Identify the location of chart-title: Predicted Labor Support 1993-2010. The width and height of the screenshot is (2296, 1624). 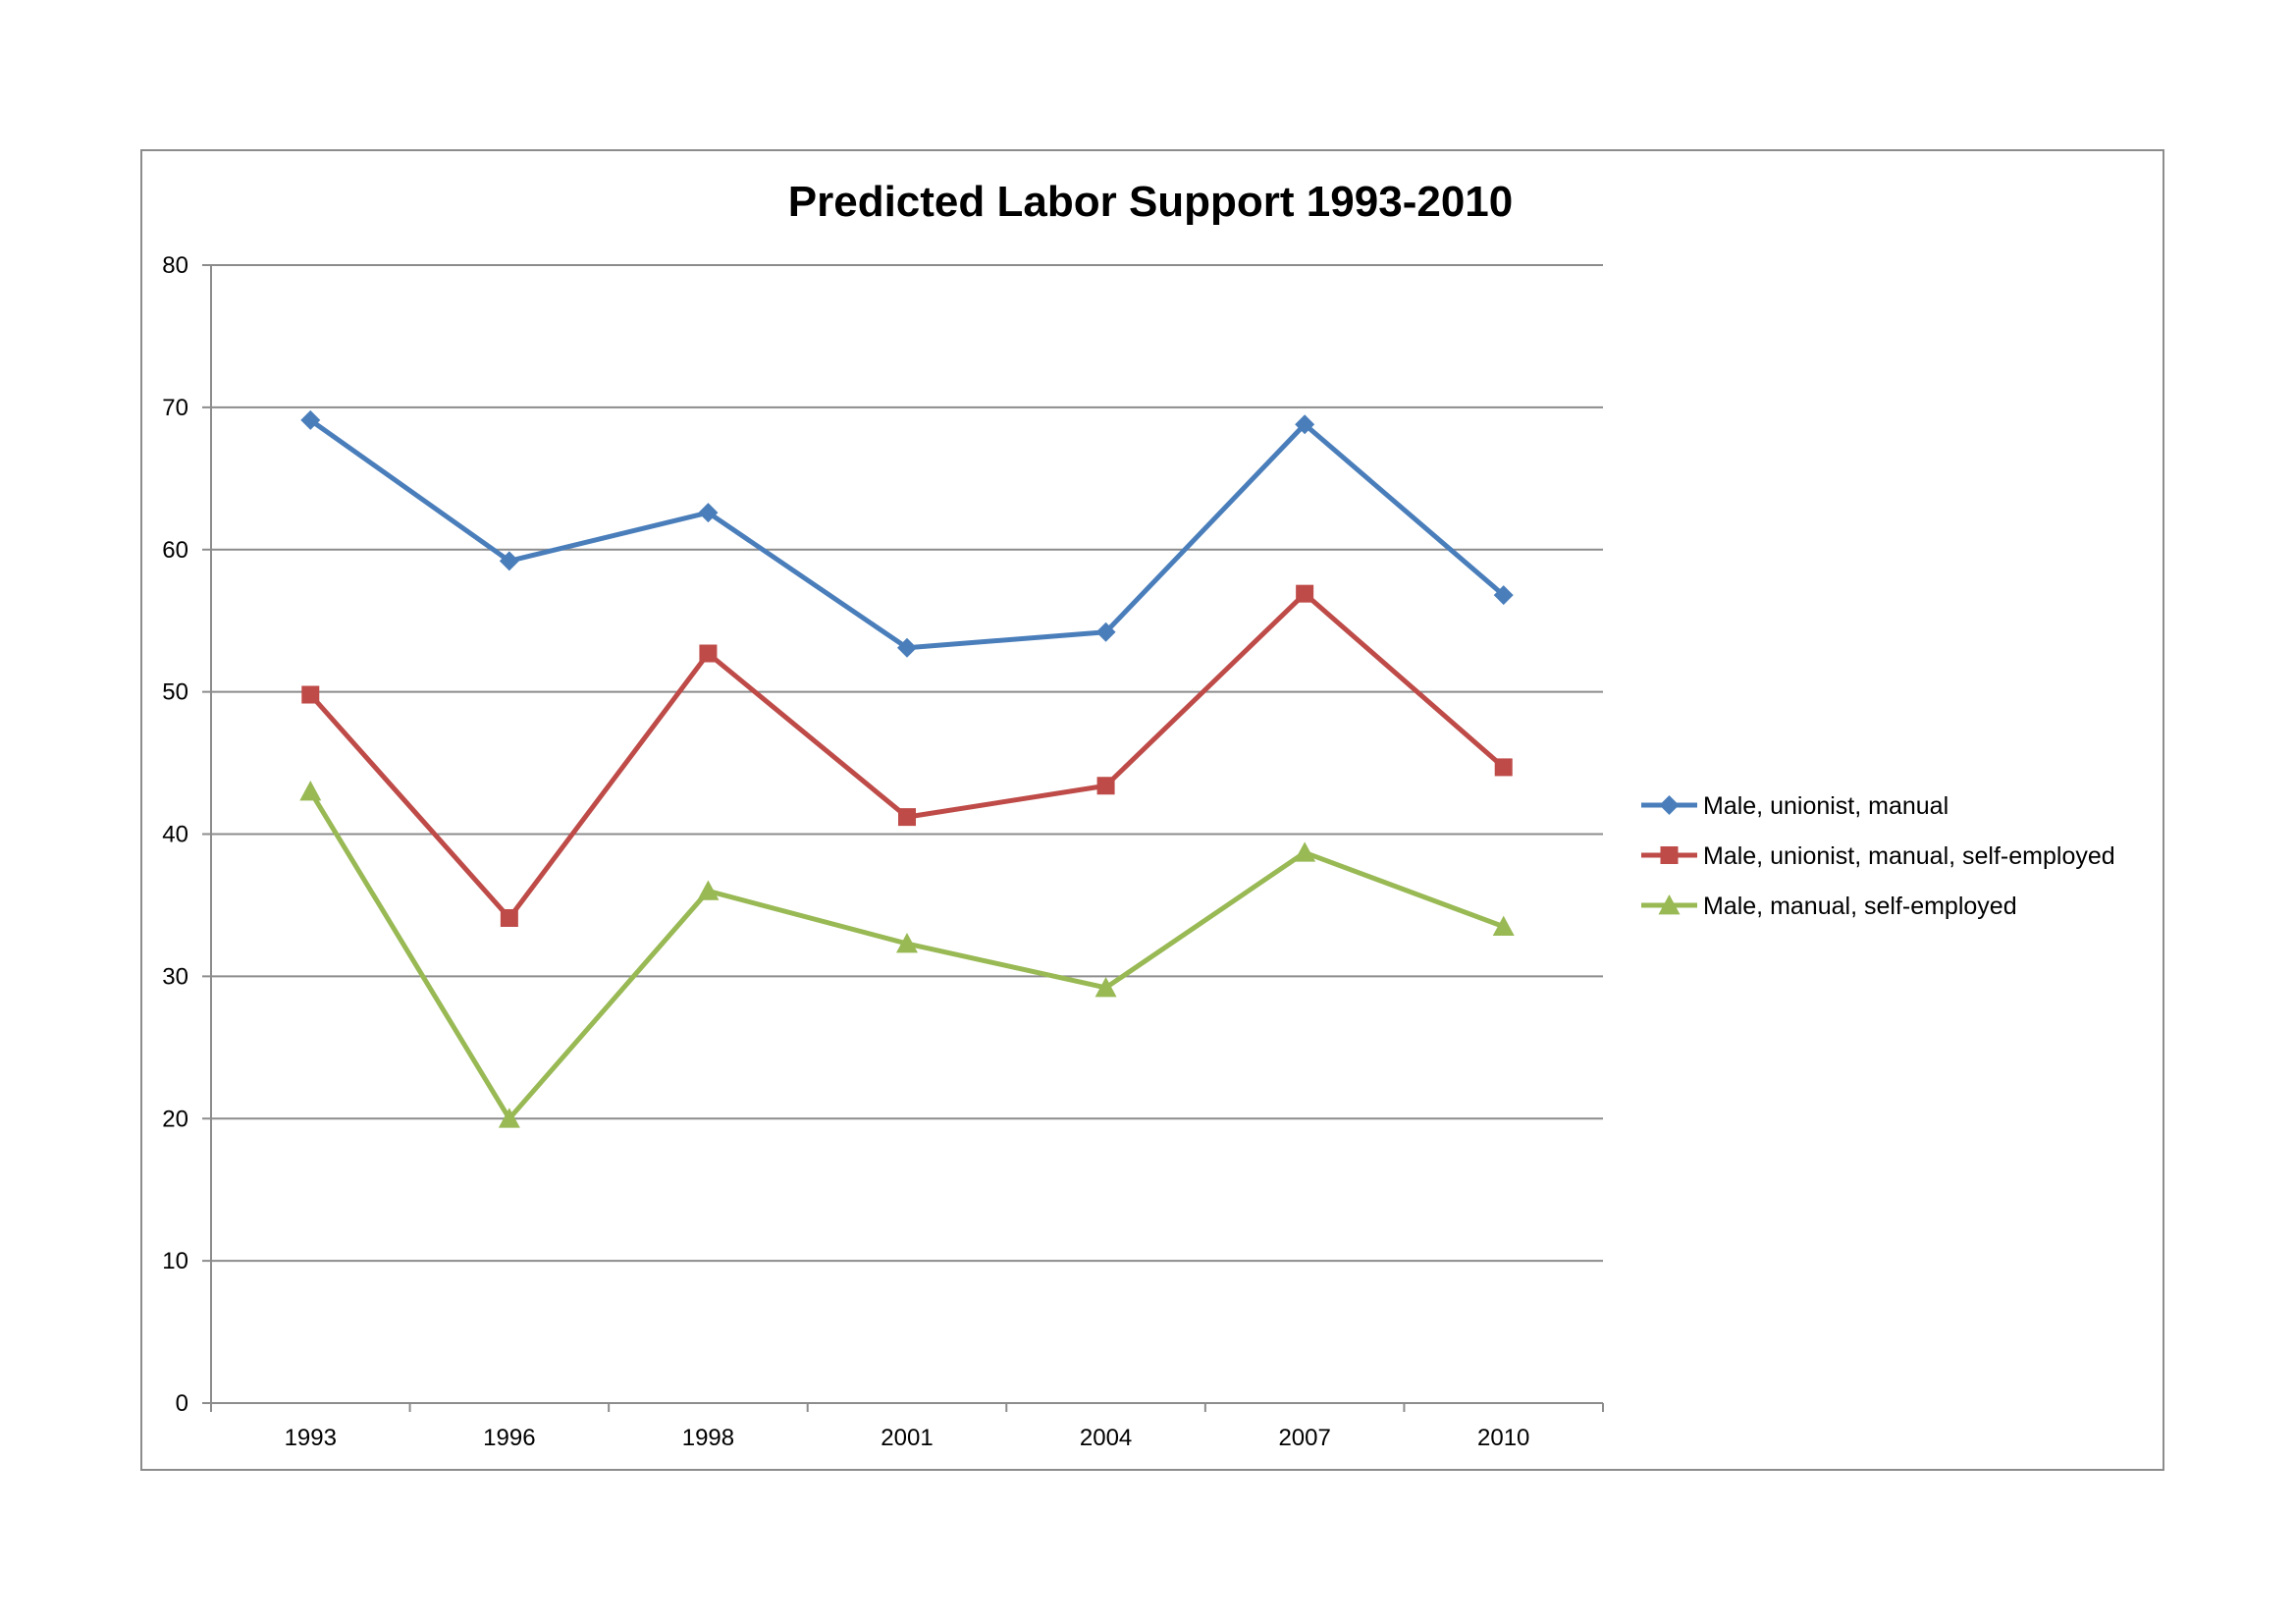
(1150, 202).